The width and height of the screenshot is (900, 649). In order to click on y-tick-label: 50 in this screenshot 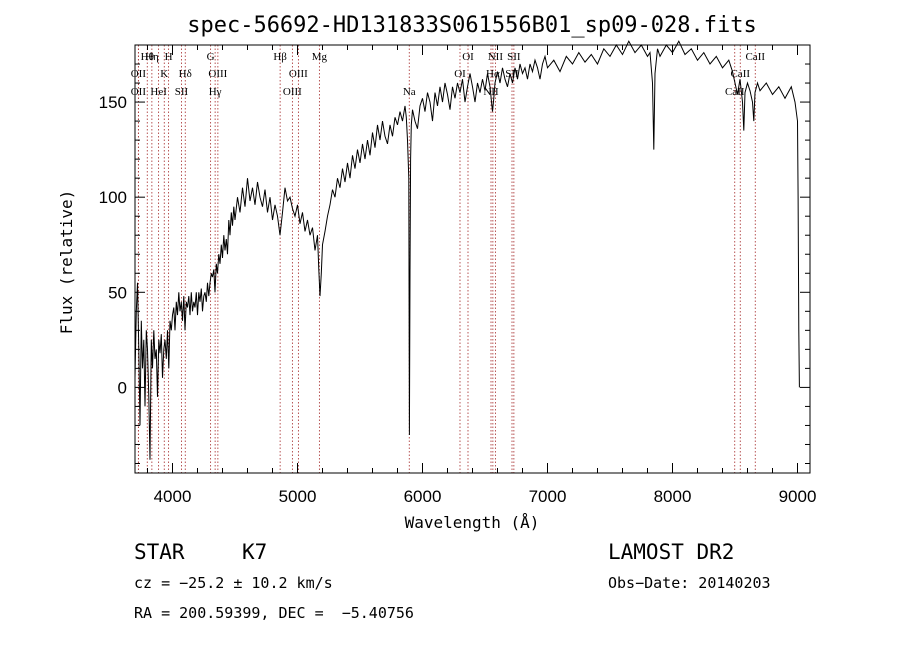, I will do `click(117, 292)`.